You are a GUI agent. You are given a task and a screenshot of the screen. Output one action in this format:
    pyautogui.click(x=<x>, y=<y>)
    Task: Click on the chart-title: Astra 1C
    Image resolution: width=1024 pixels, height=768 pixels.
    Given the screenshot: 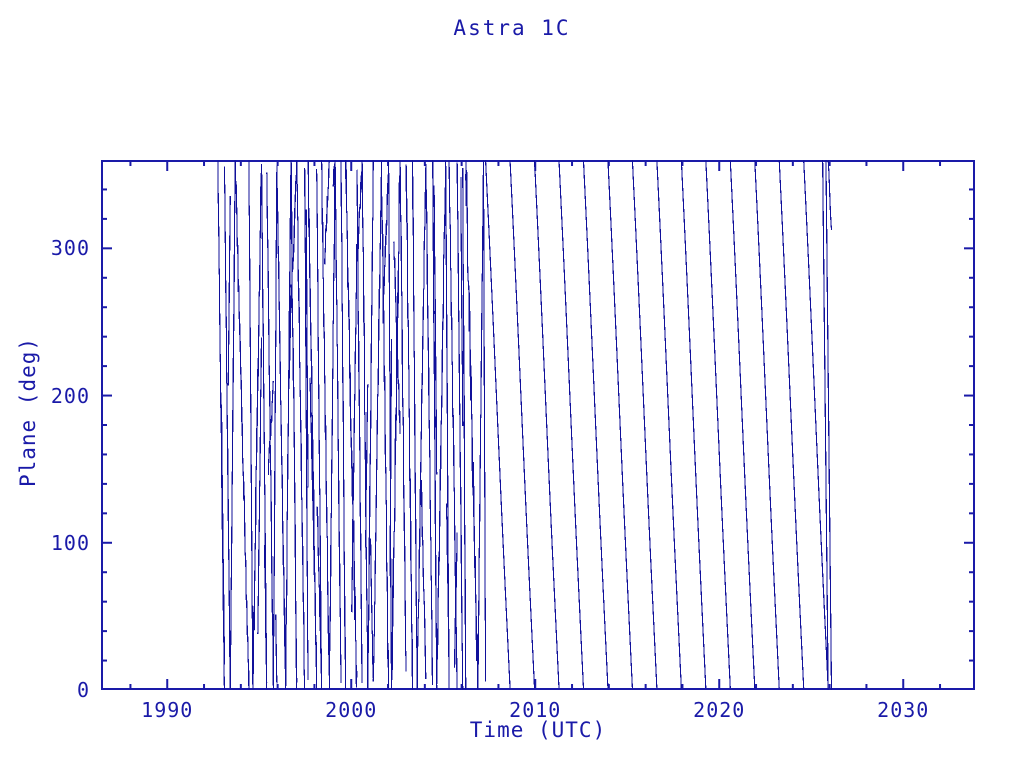 What is the action you would take?
    pyautogui.click(x=512, y=28)
    